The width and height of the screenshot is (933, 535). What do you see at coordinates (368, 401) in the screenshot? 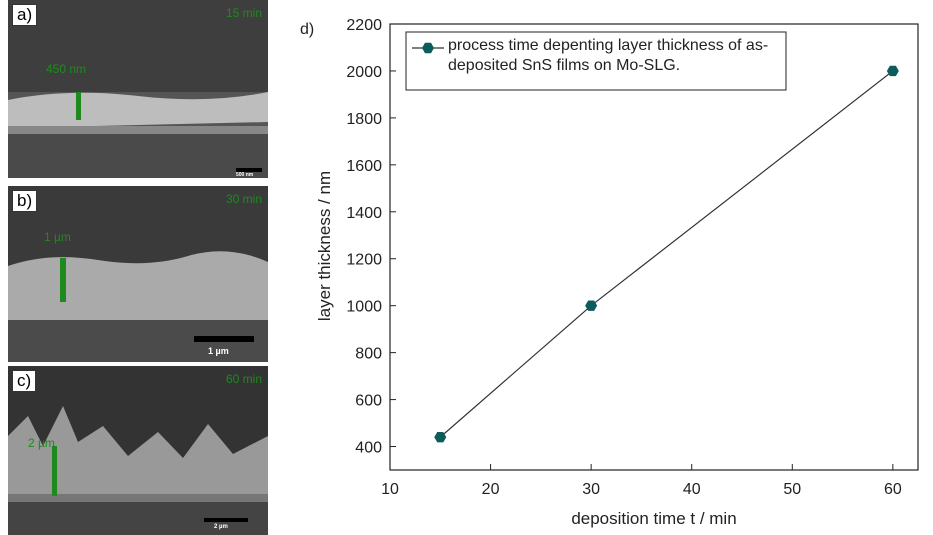
I see `y-tick-label: 600` at bounding box center [368, 401].